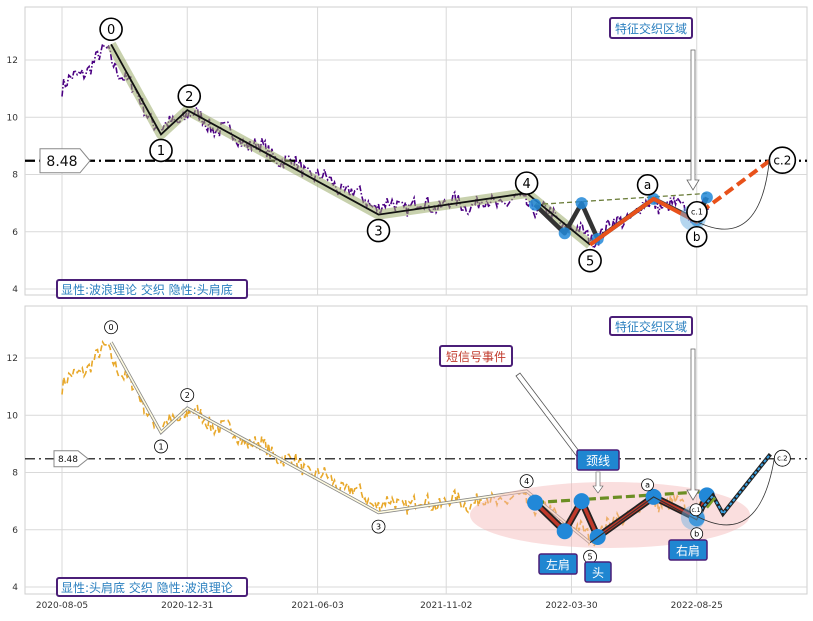 The image size is (813, 621). I want to click on x-tick-label: 2020-08-05, so click(62, 606).